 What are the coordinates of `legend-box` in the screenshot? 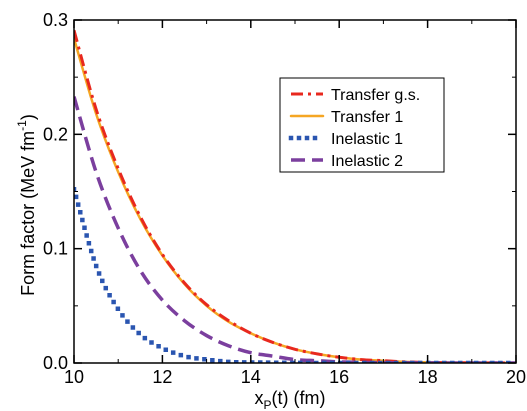 It's located at (362, 125).